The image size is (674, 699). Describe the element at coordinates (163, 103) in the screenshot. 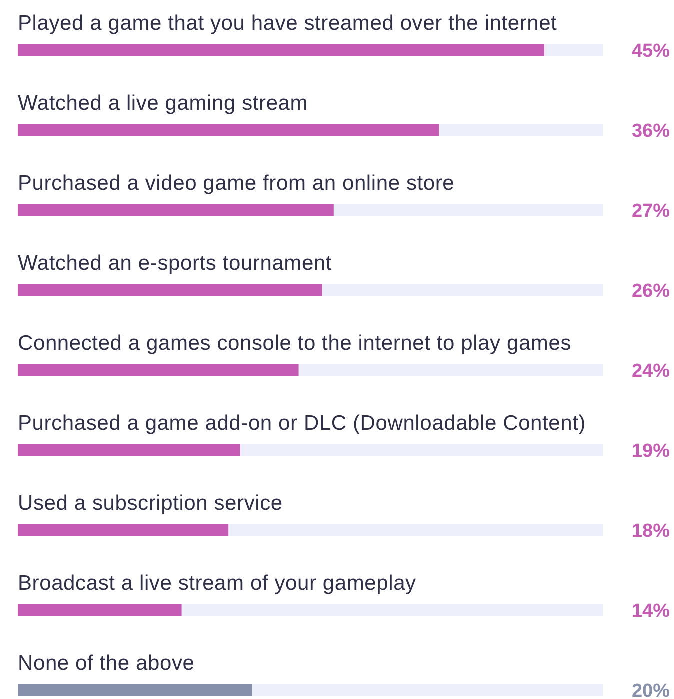

I see `y-tick-label: Watched a live gaming stream` at that location.